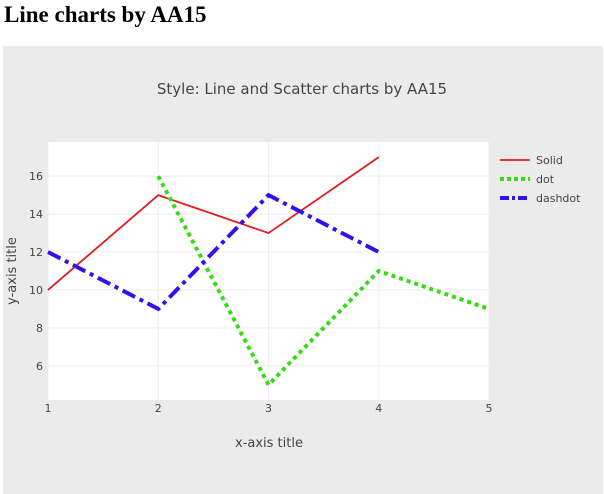  What do you see at coordinates (158, 408) in the screenshot?
I see `x-tick-label: 2` at bounding box center [158, 408].